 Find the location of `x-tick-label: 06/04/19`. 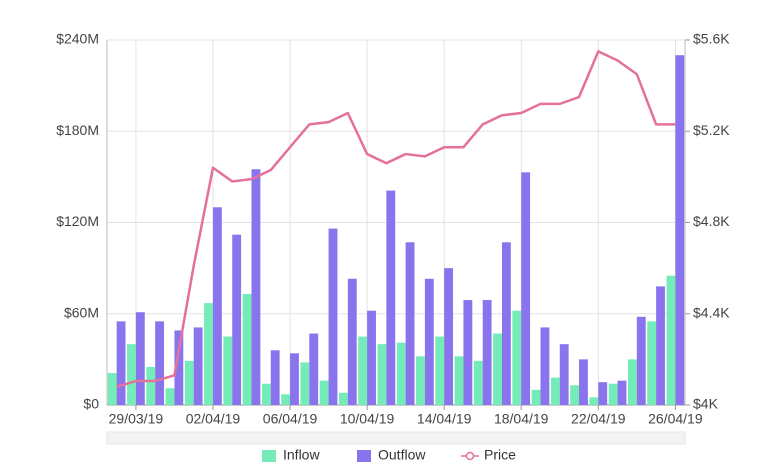

x-tick-label: 06/04/19 is located at coordinates (290, 419).